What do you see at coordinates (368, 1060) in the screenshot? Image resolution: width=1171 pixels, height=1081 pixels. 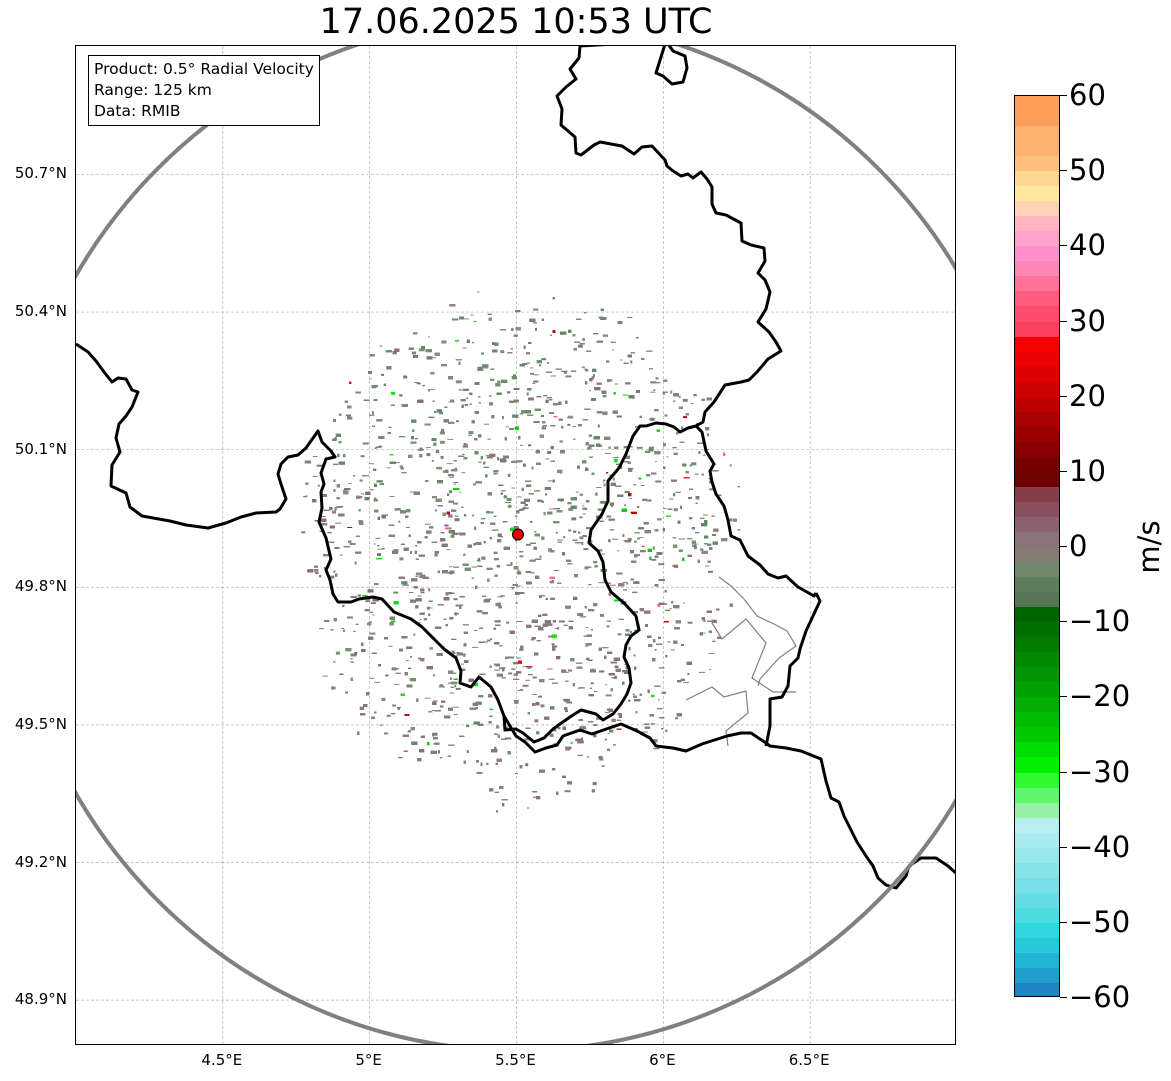 I see `longitude-tick-label: 5°E` at bounding box center [368, 1060].